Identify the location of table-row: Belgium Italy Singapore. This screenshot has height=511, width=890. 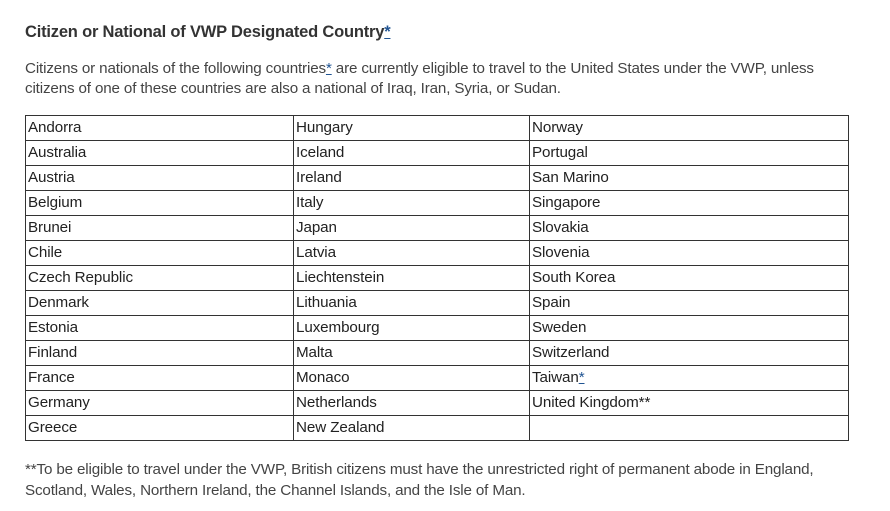
(437, 203).